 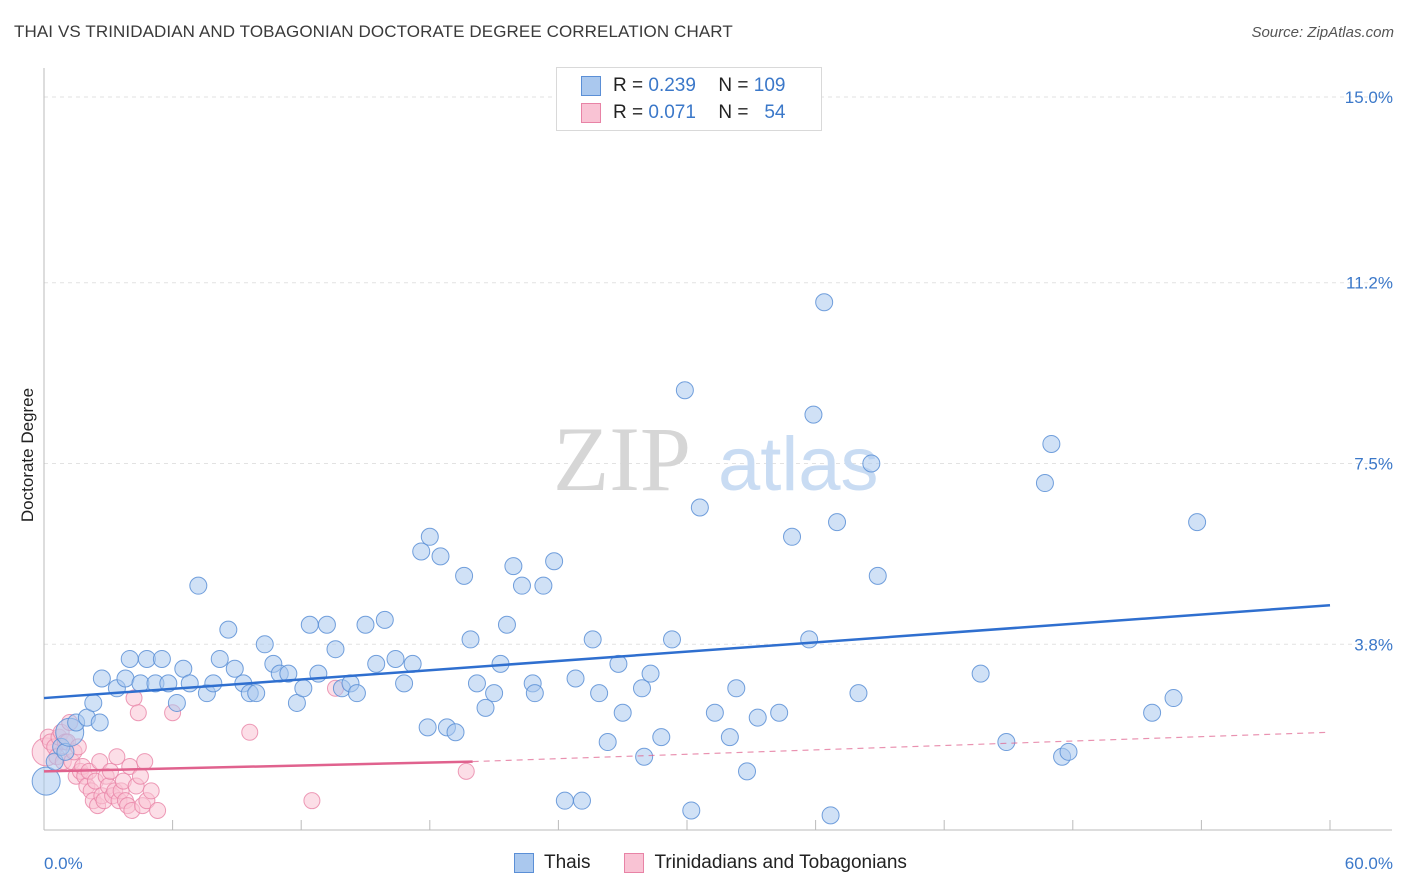 I want to click on legend-n-value-thais: 109, so click(x=769, y=85).